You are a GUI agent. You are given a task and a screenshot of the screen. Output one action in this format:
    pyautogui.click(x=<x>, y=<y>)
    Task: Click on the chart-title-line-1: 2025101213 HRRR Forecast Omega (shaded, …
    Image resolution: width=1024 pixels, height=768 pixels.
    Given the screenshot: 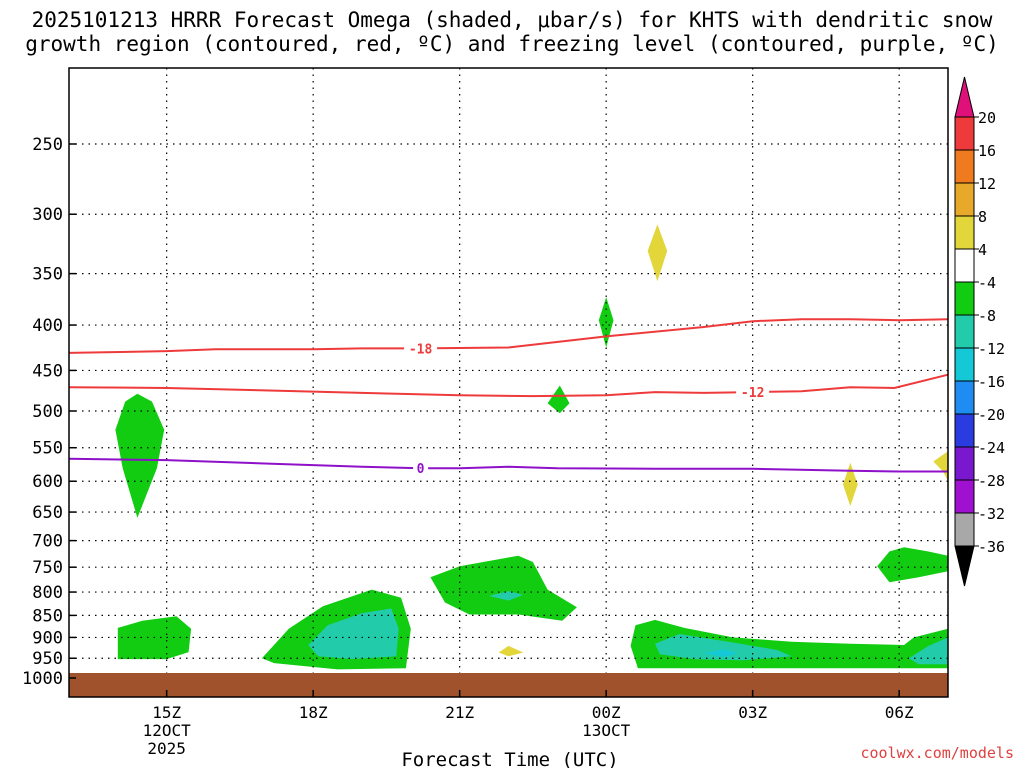 What is the action you would take?
    pyautogui.click(x=512, y=20)
    